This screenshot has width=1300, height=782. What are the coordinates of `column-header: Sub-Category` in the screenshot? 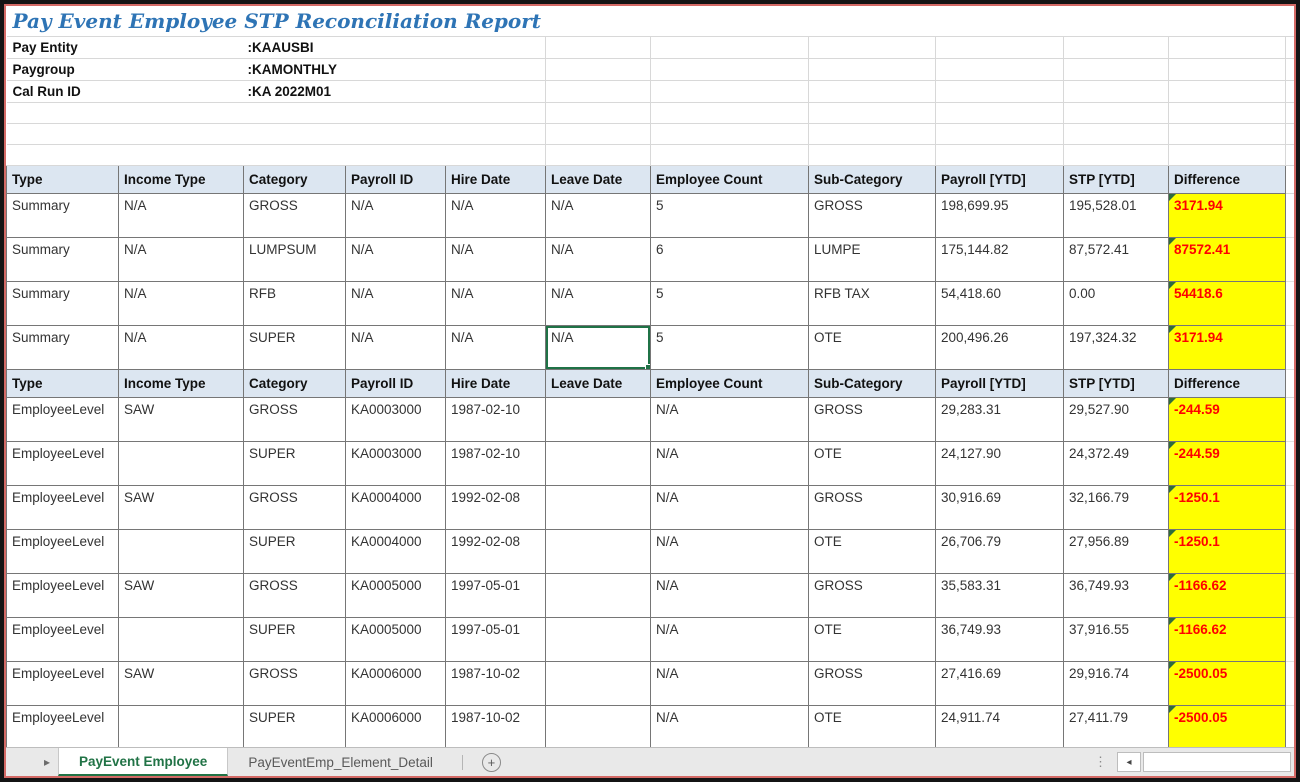 It's located at (872, 179).